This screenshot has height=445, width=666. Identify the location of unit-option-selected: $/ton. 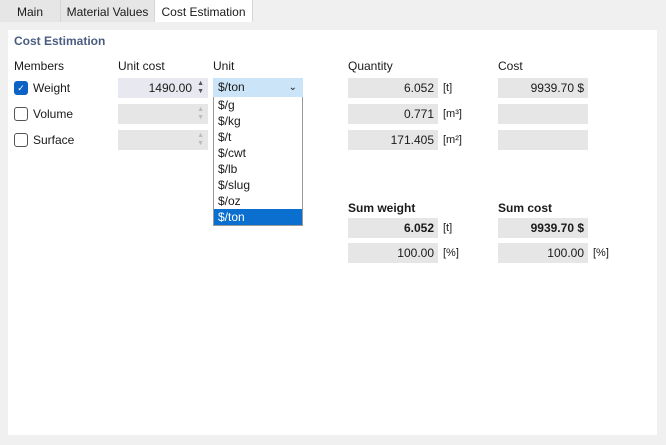
(258, 217).